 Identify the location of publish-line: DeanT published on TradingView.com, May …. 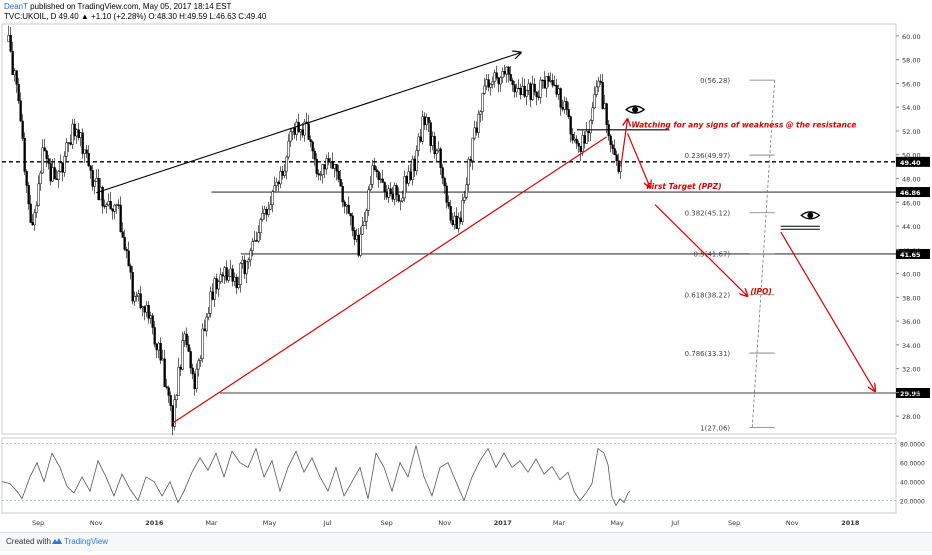
(117, 6).